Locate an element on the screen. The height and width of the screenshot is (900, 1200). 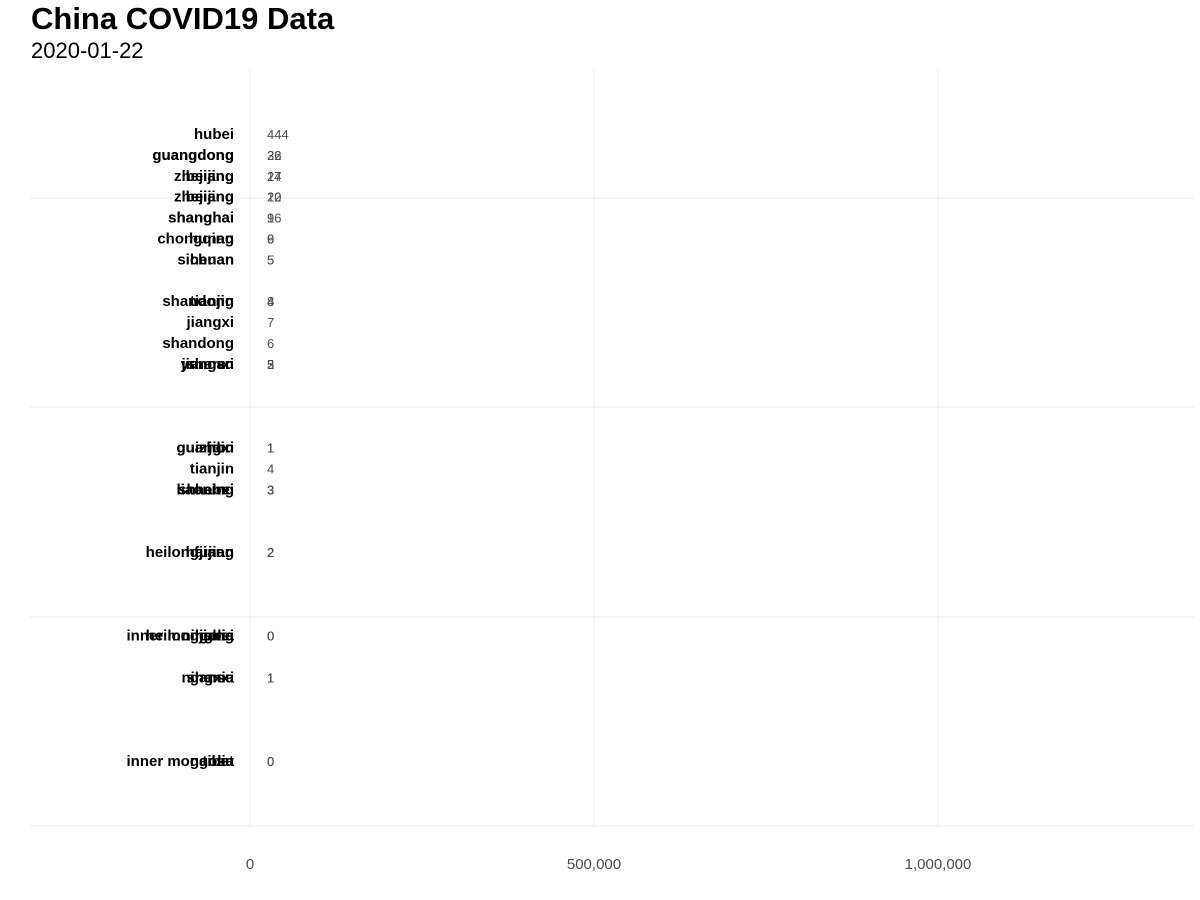
province-label: shaanxi is located at coordinates (206, 489).